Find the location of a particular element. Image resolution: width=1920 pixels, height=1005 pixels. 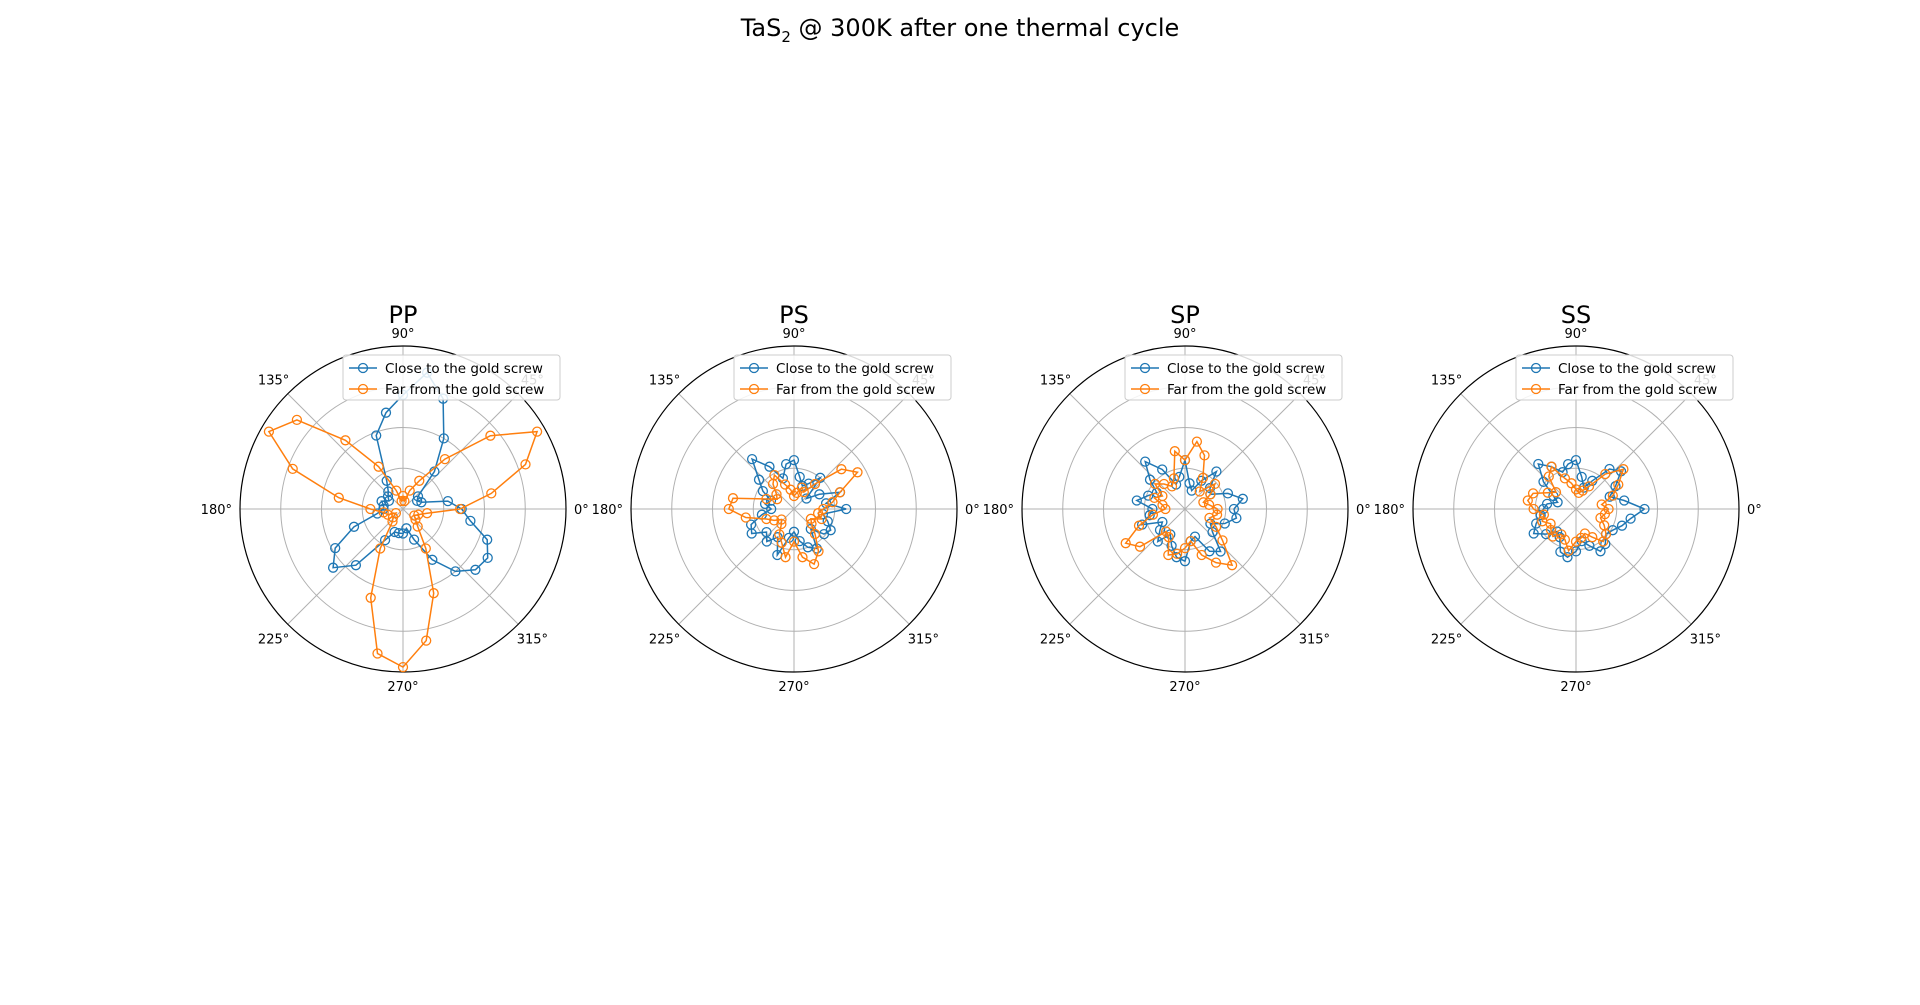

legend-frame is located at coordinates (1624, 377).